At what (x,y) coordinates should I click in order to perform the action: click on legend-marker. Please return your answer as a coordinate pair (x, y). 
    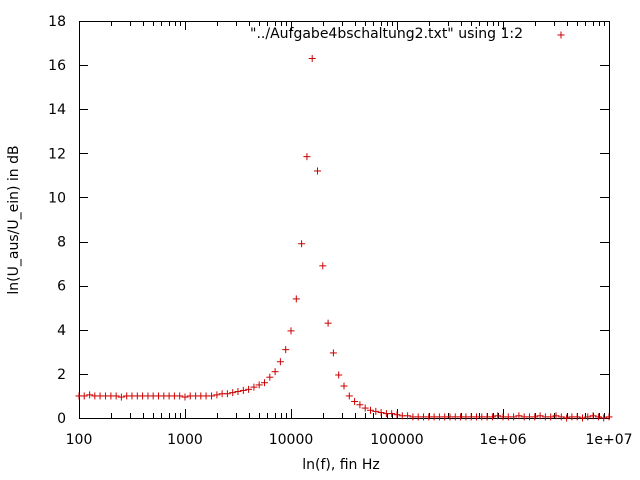
    Looking at the image, I should click on (561, 35).